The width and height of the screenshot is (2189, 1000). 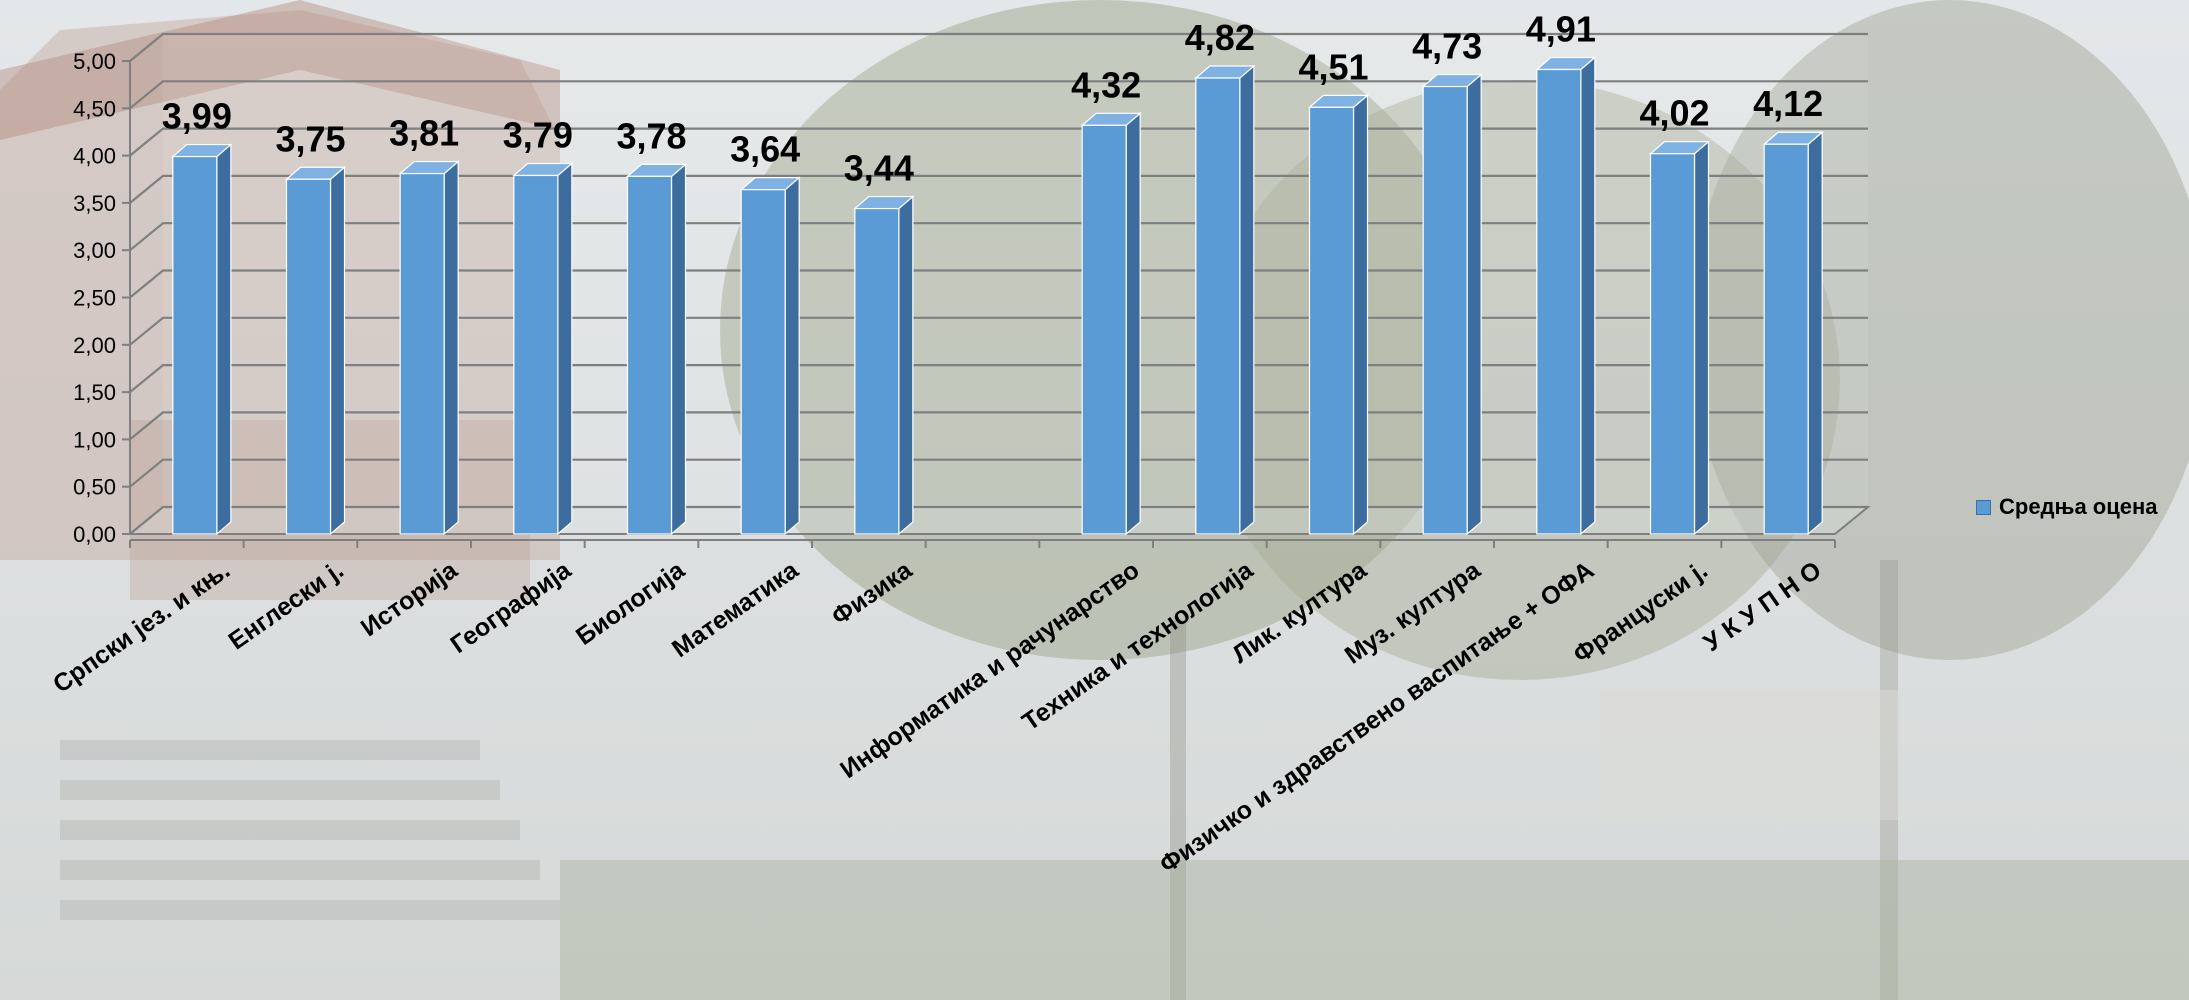 What do you see at coordinates (197, 116) in the screenshot?
I see `data-label: 3,99` at bounding box center [197, 116].